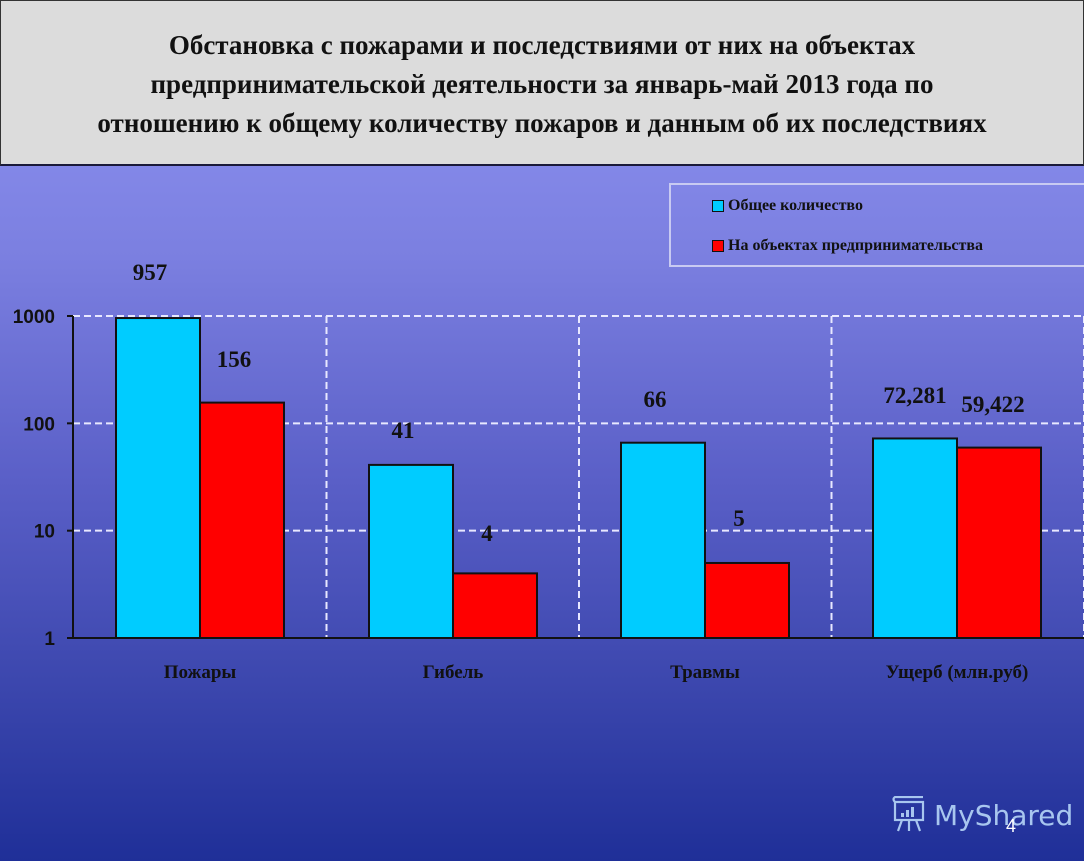 This screenshot has width=1084, height=861. Describe the element at coordinates (44, 532) in the screenshot. I see `y-tick-label: 10` at that location.